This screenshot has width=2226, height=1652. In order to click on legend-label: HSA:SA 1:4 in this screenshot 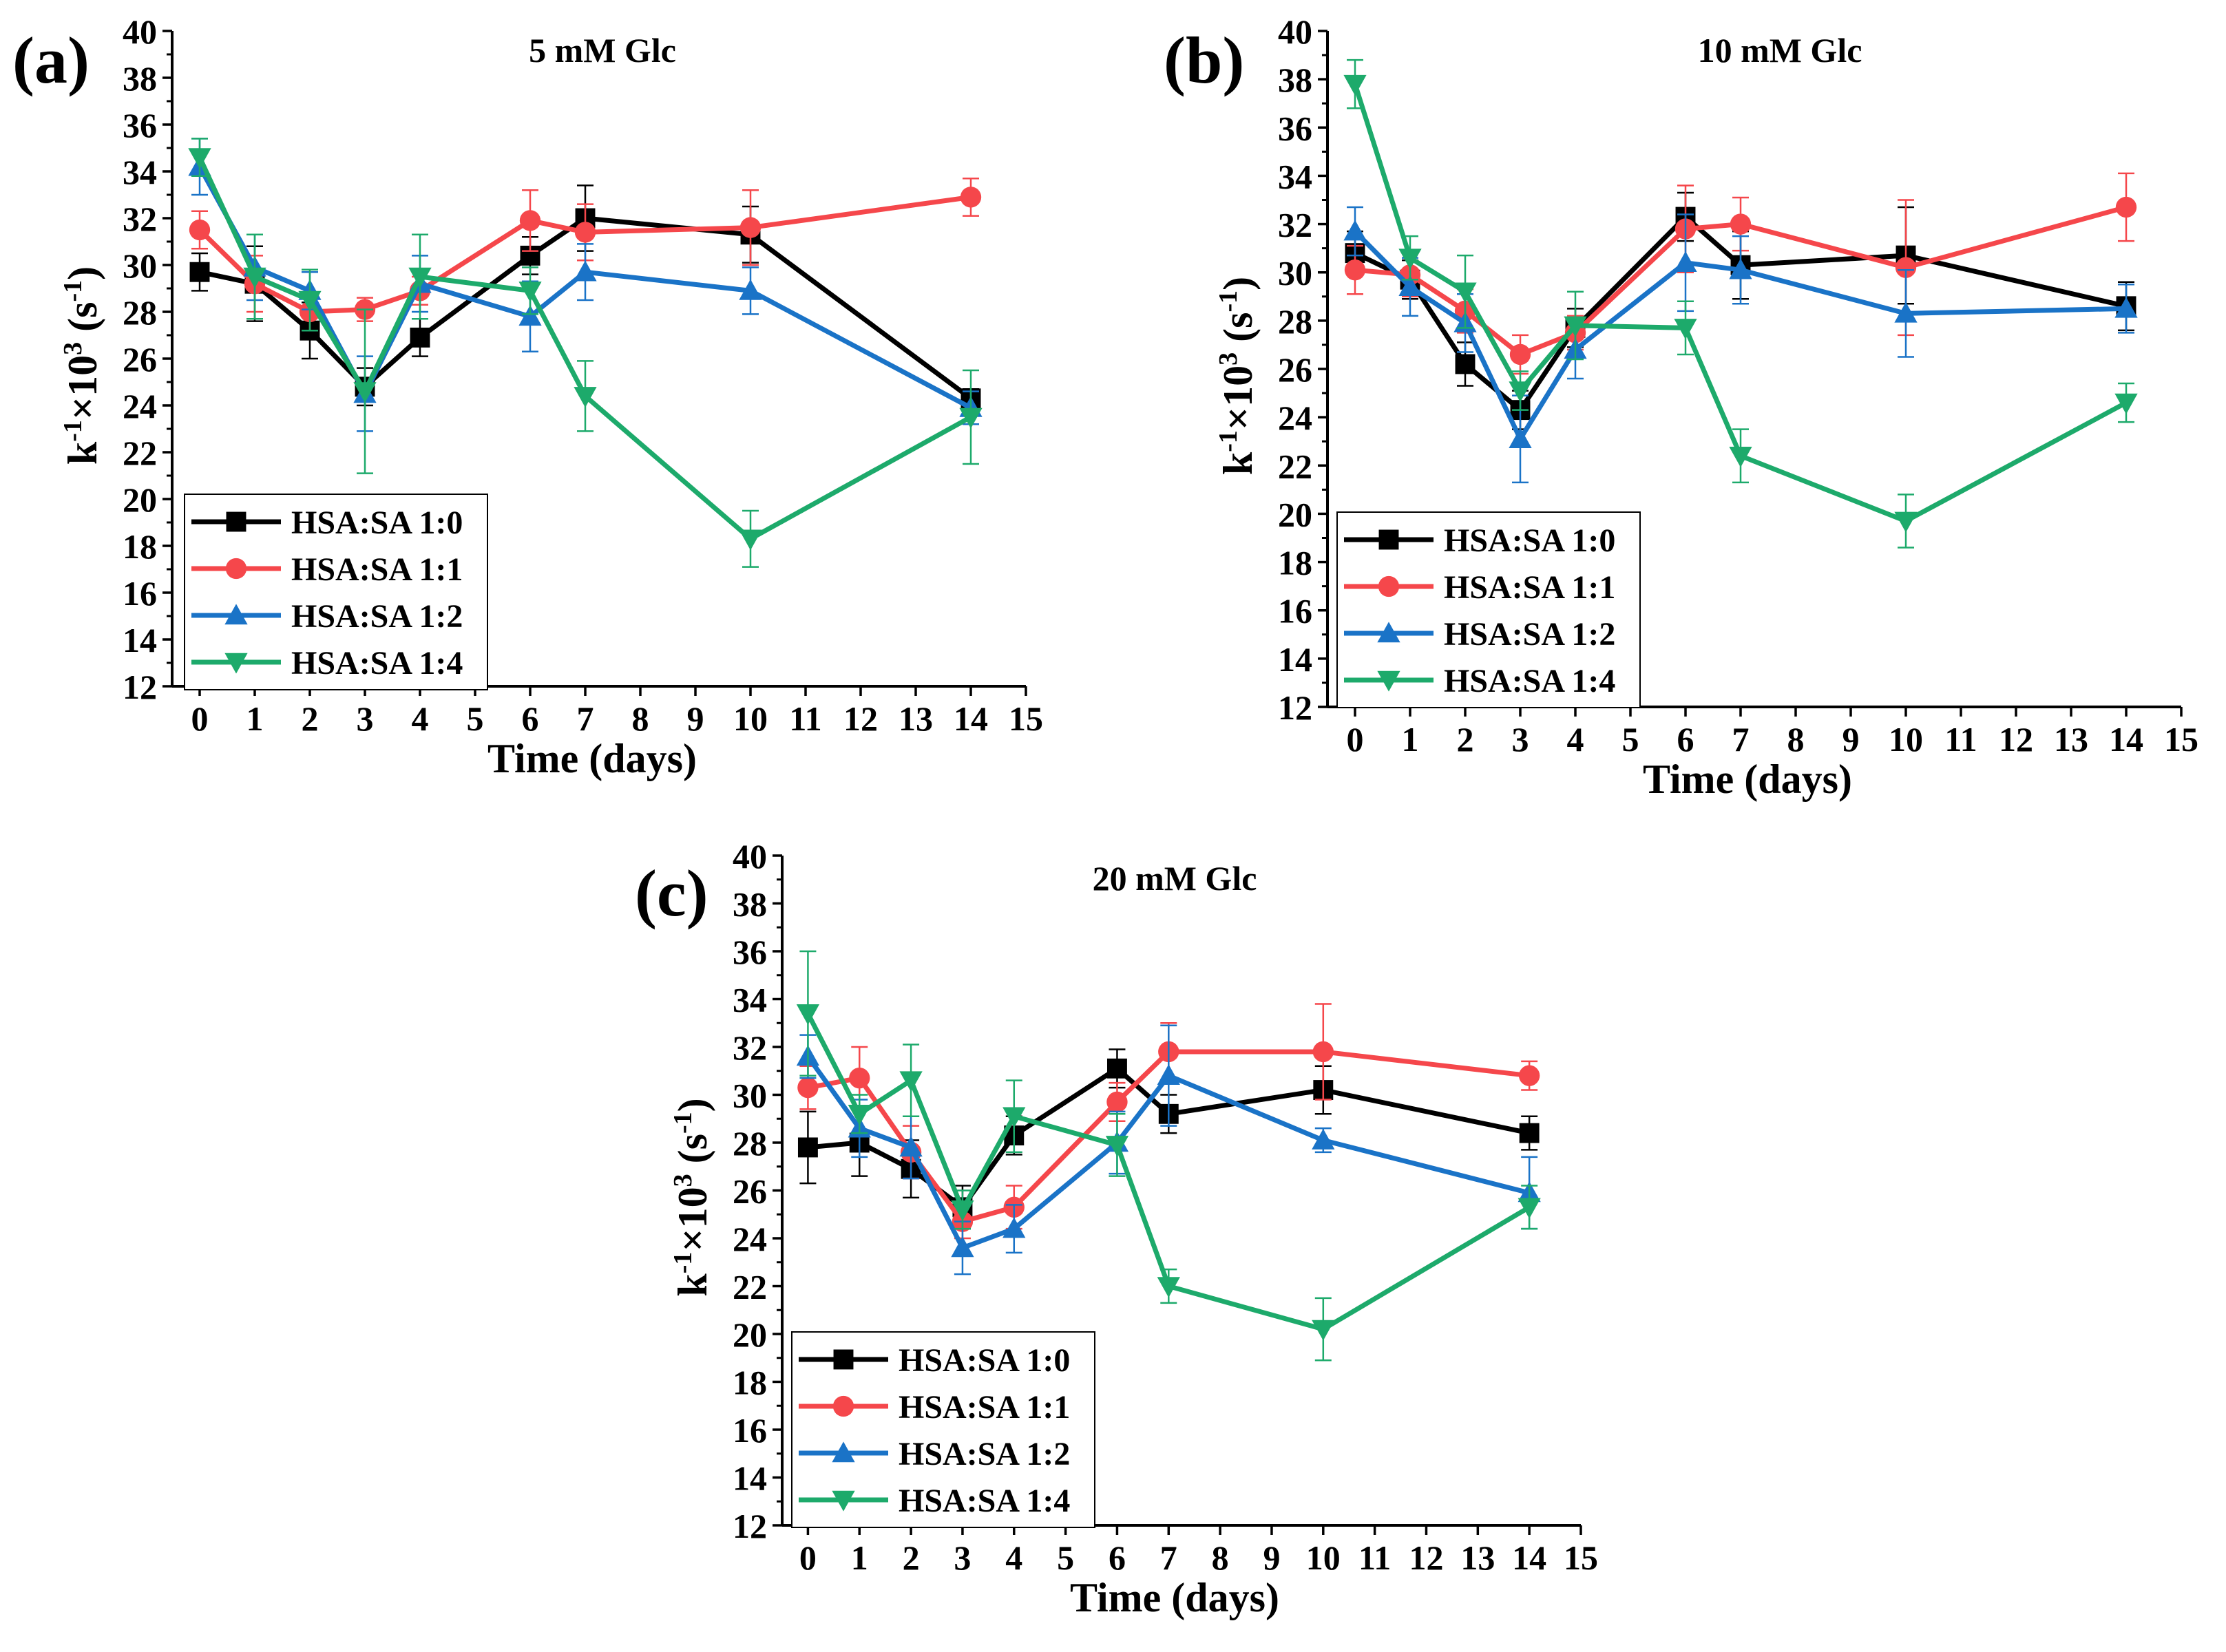, I will do `click(1529, 681)`.